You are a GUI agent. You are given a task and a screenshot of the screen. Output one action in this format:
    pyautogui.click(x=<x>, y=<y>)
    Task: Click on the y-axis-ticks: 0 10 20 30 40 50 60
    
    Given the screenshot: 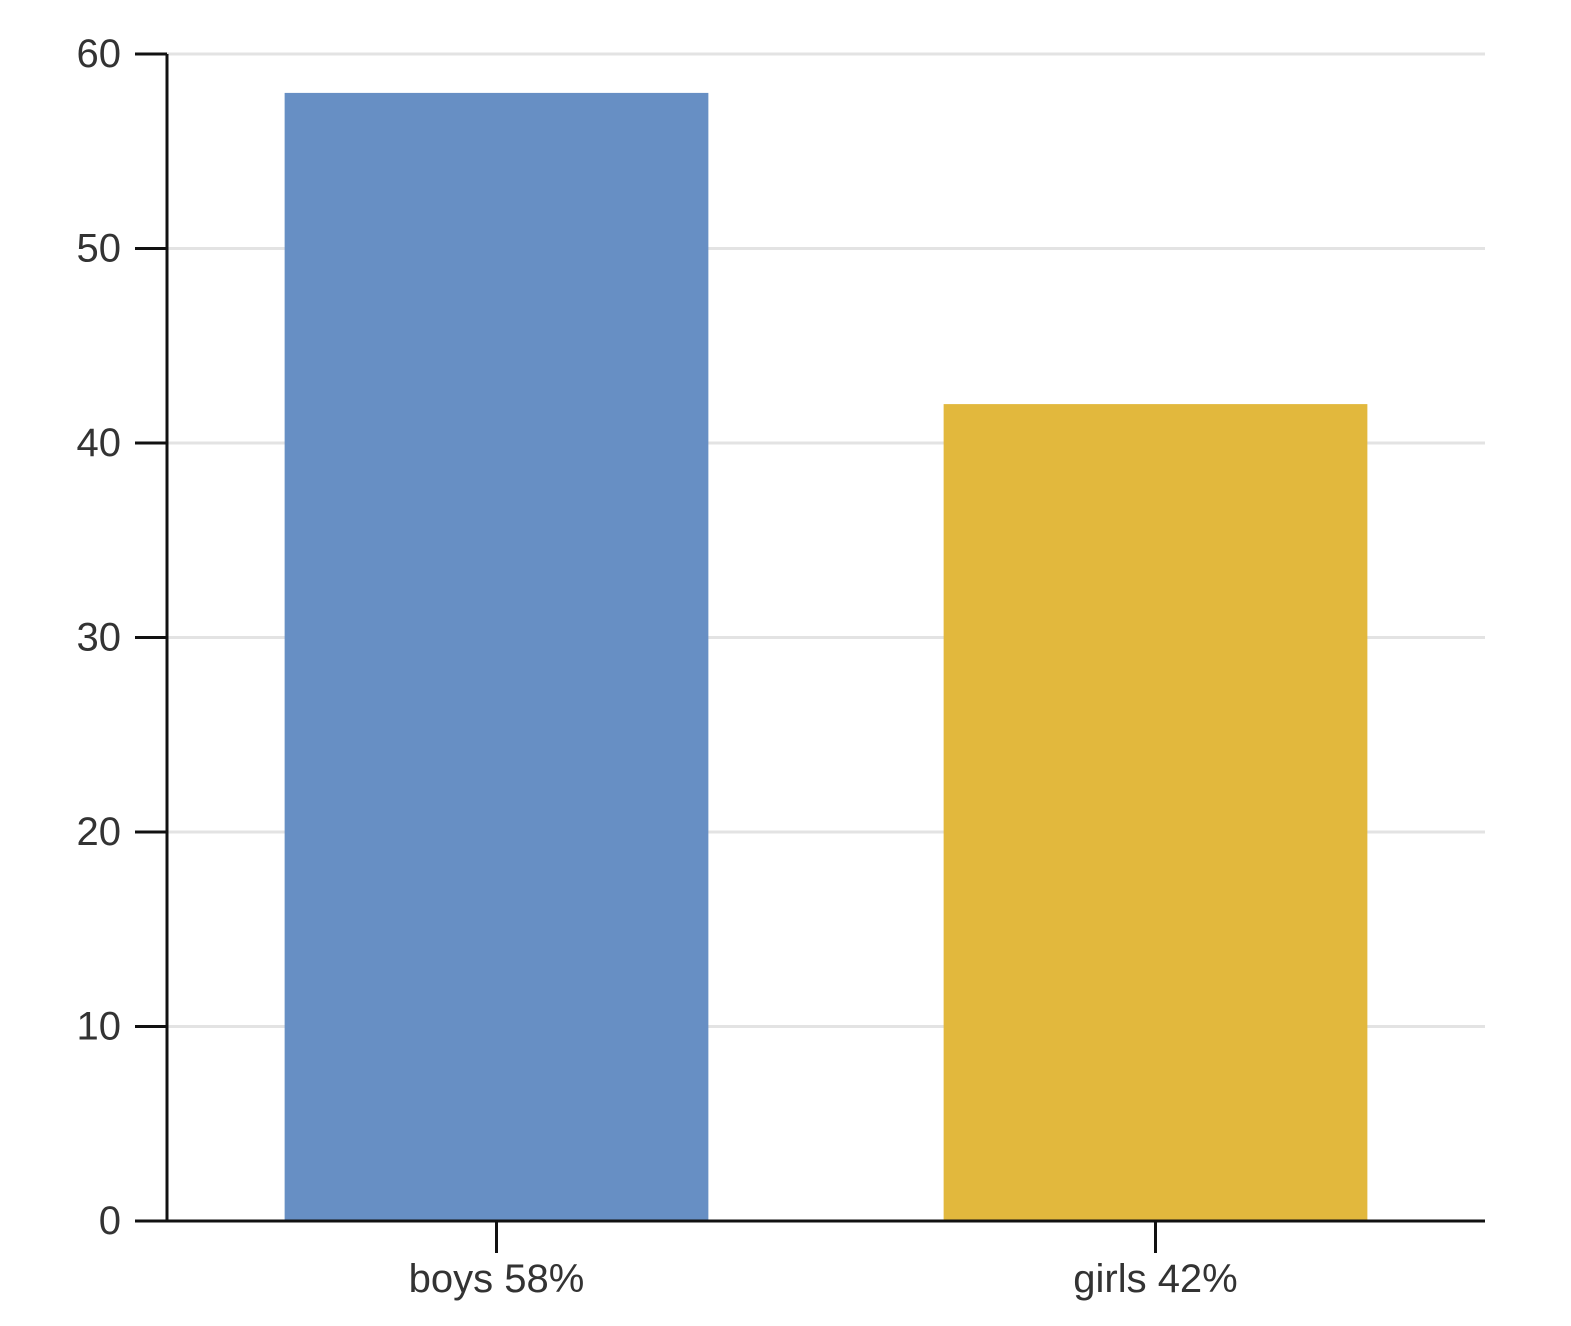 What is the action you would take?
    pyautogui.click(x=122, y=637)
    